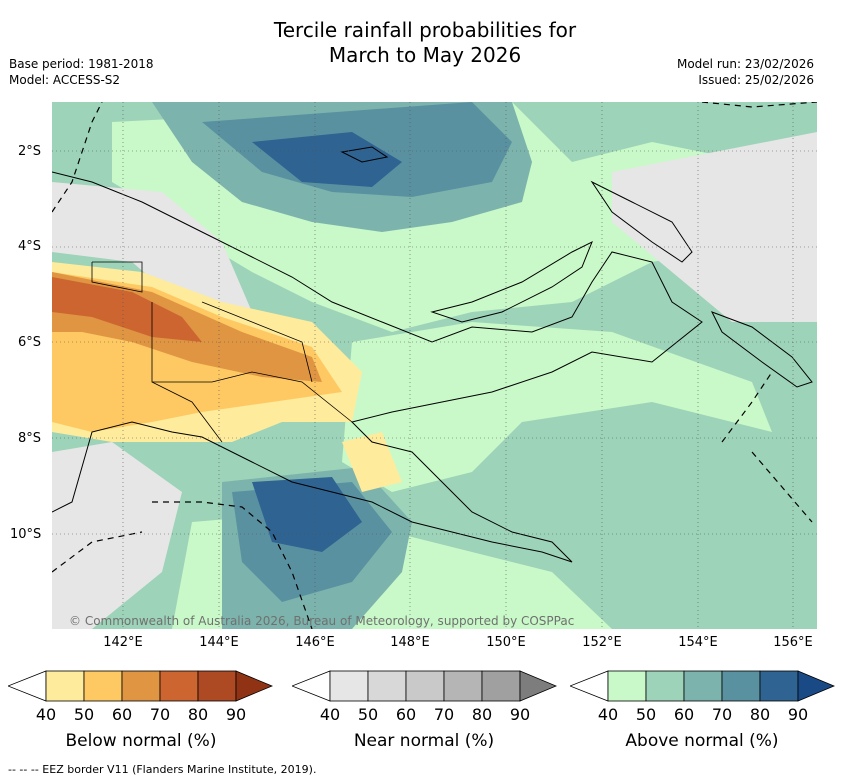  Describe the element at coordinates (117, 277) in the screenshot. I see `border-west` at that location.